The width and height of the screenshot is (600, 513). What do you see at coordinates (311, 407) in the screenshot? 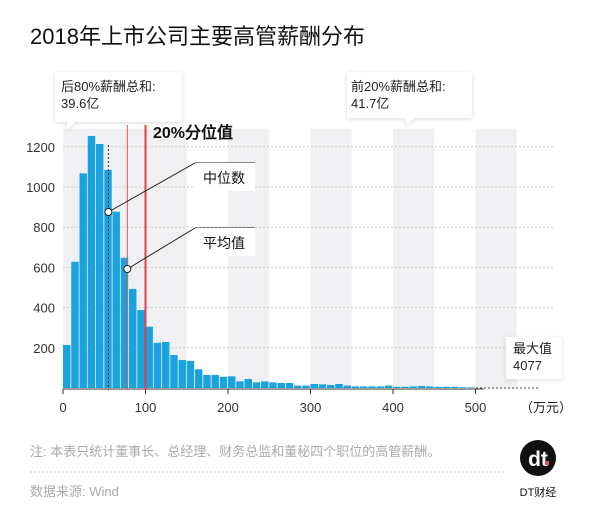
I see `x-tick-label: 300` at bounding box center [311, 407].